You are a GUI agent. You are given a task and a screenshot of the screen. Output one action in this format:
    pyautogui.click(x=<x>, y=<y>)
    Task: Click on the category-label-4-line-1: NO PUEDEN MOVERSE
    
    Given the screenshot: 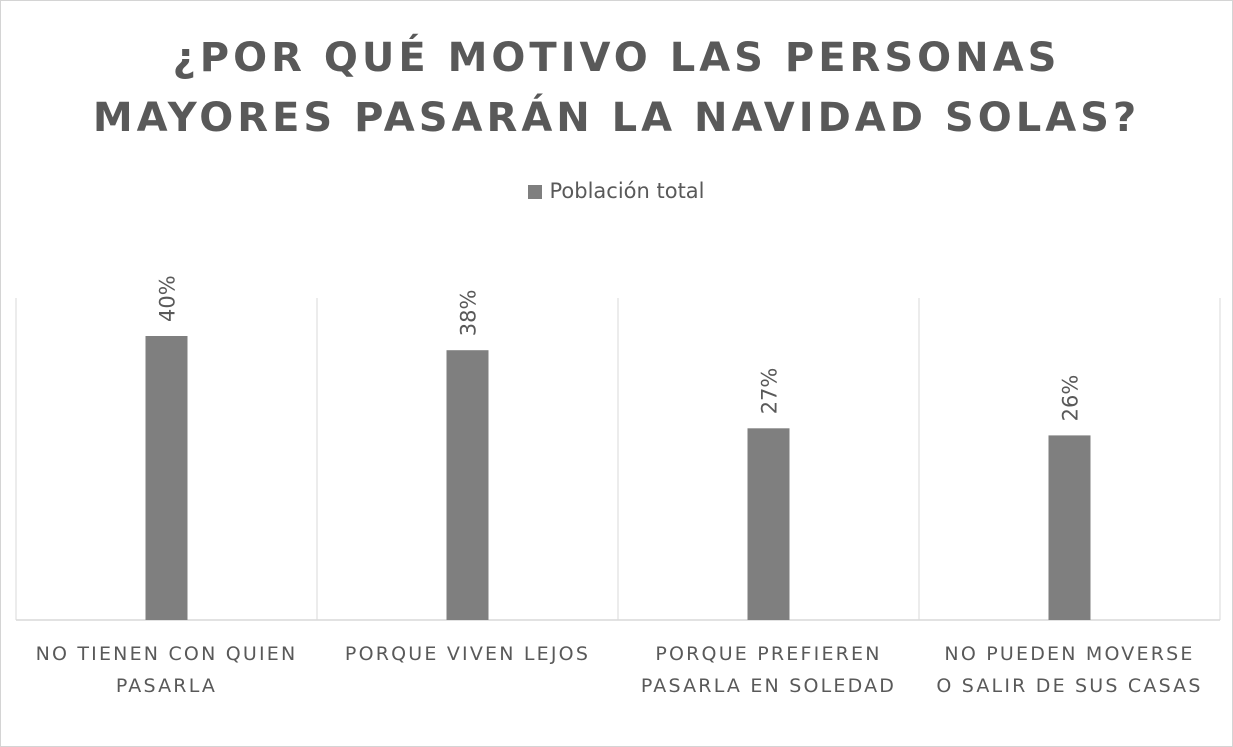 What is the action you would take?
    pyautogui.click(x=1069, y=654)
    